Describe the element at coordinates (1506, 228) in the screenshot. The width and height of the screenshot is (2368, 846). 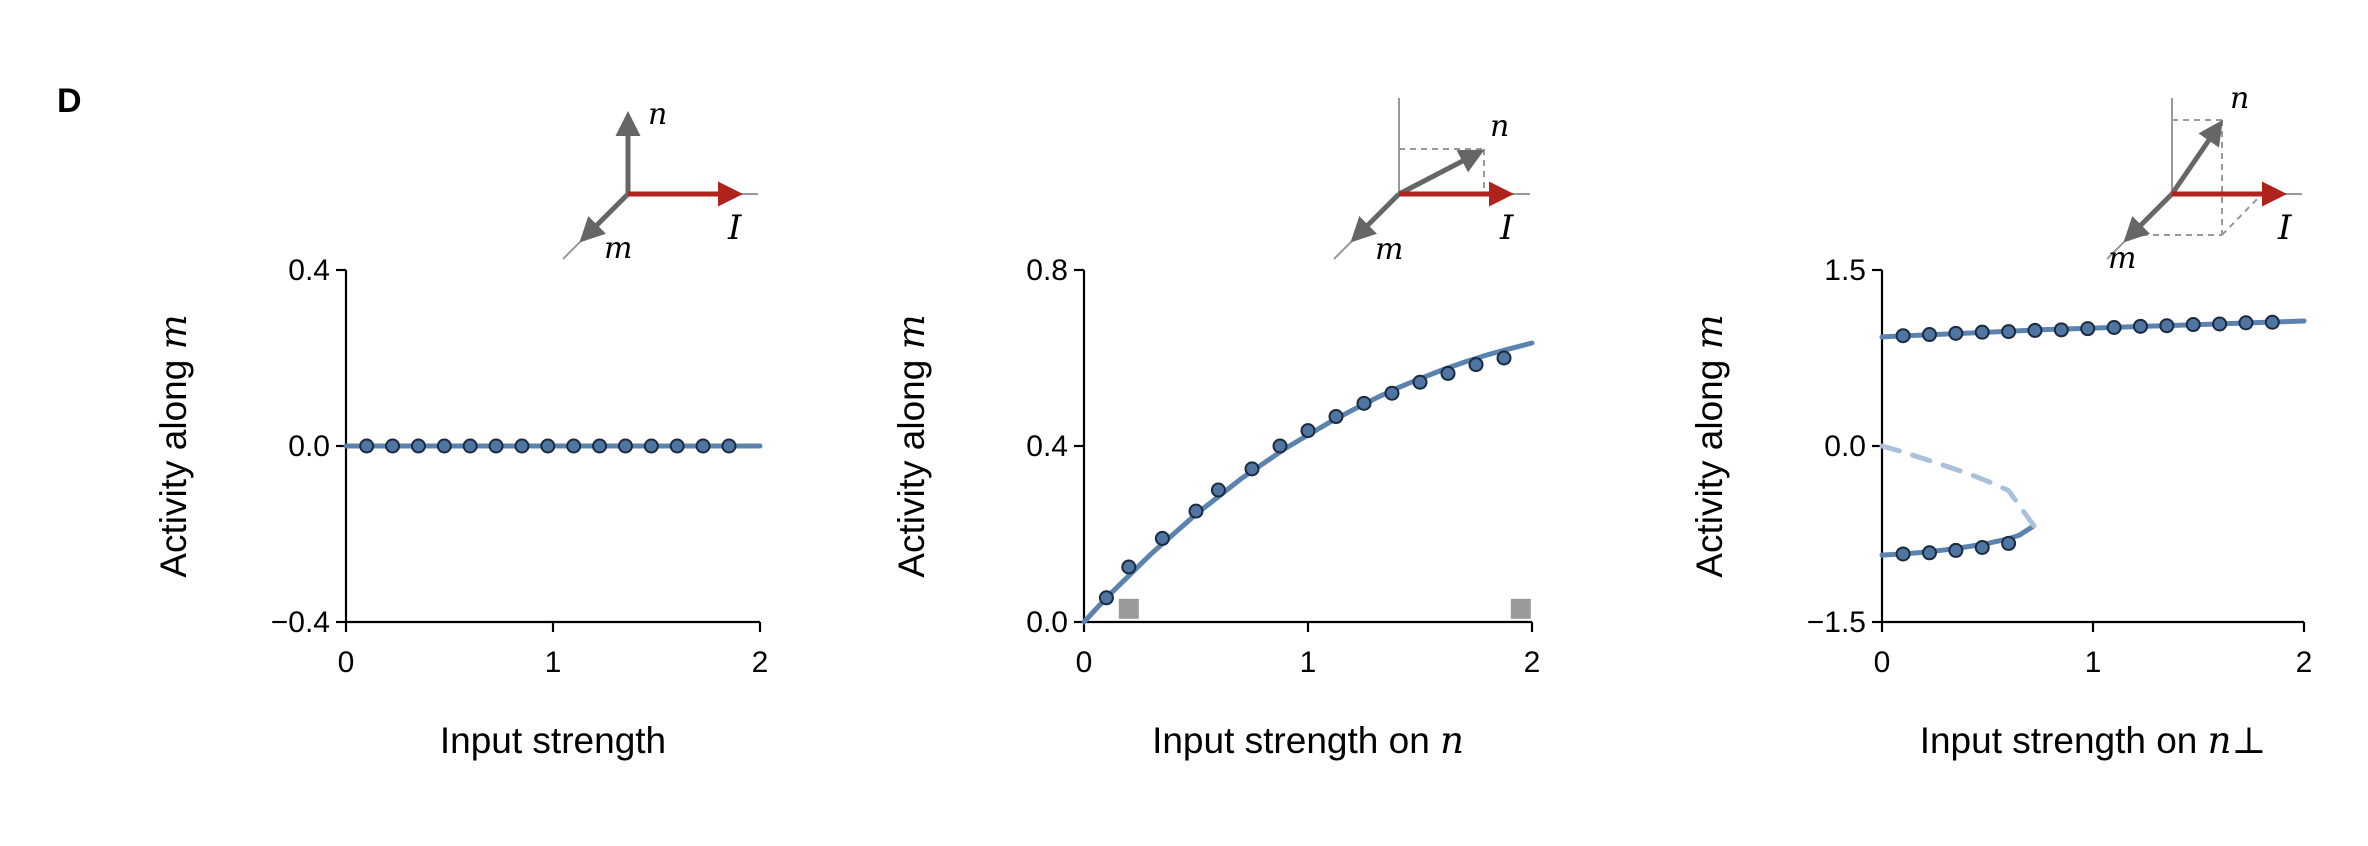
I see `inset2-label-I: I` at that location.